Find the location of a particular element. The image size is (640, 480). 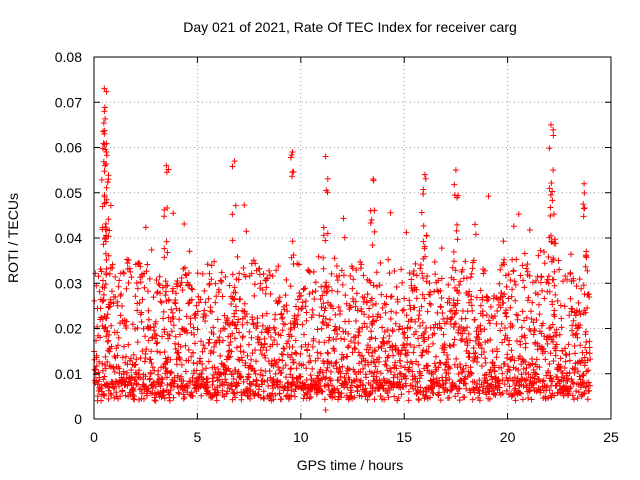

x-tick-label: 10 is located at coordinates (301, 437).